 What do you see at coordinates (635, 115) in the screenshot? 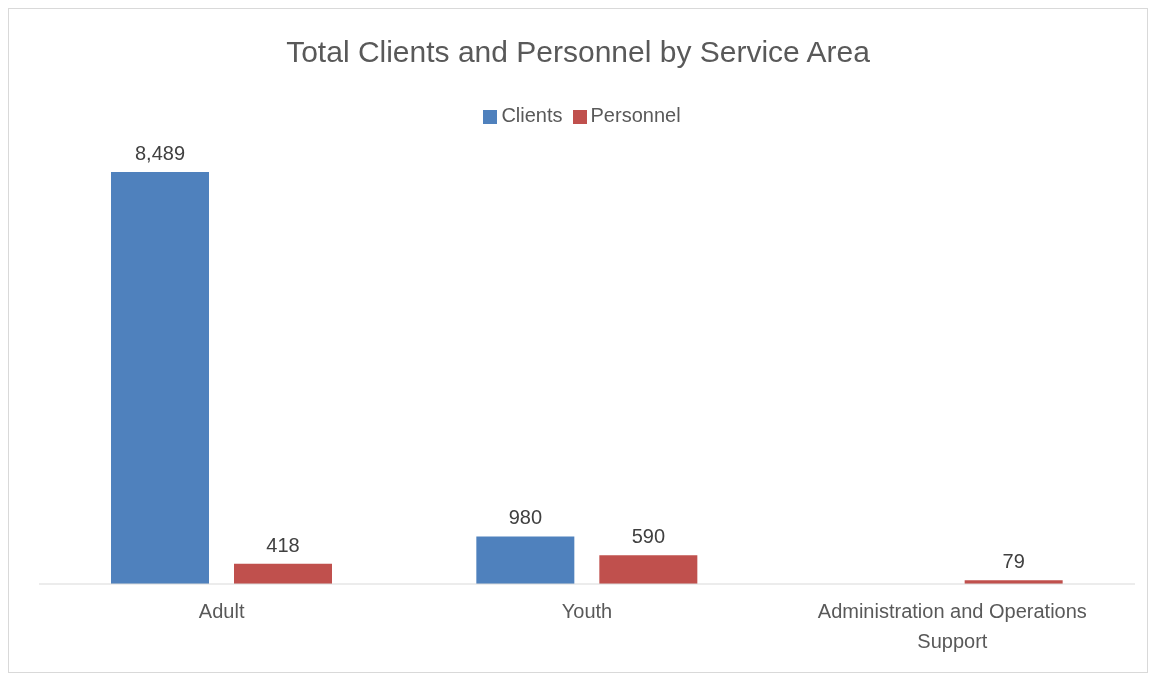
I see `legend-label: Personnel` at bounding box center [635, 115].